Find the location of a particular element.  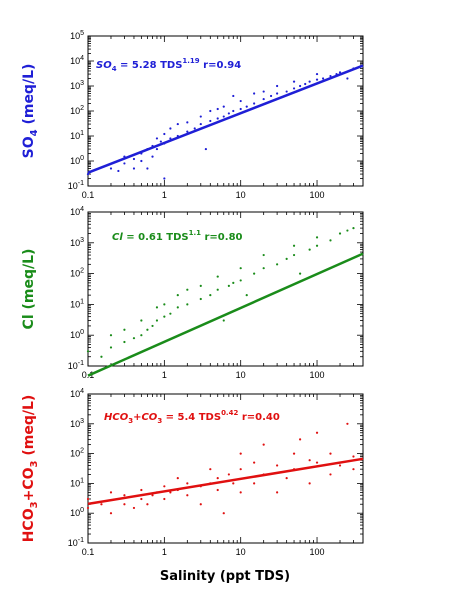

y-axis-label: Cl (meq/L) is located at coordinates (29, 289).